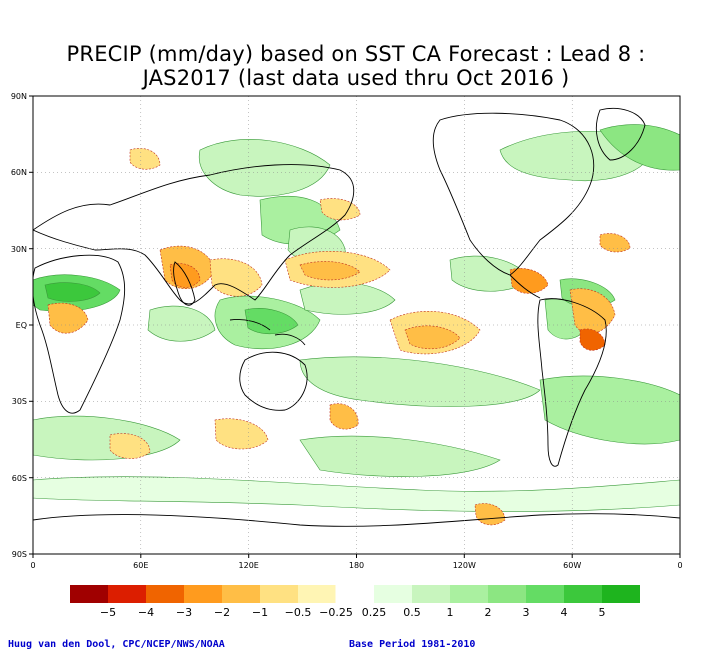 The height and width of the screenshot is (650, 712). Describe the element at coordinates (526, 612) in the screenshot. I see `legend-label: 3` at that location.